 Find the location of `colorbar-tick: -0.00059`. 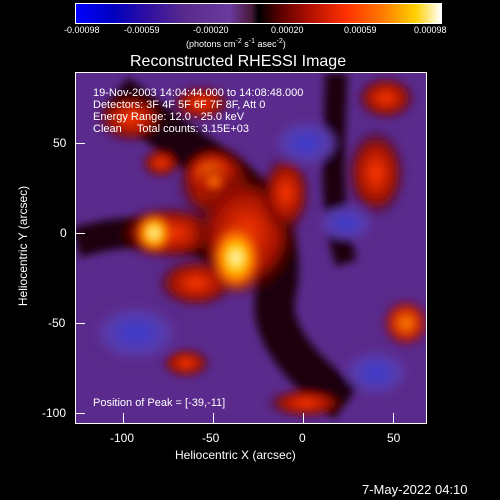

colorbar-tick: -0.00059 is located at coordinates (142, 30).